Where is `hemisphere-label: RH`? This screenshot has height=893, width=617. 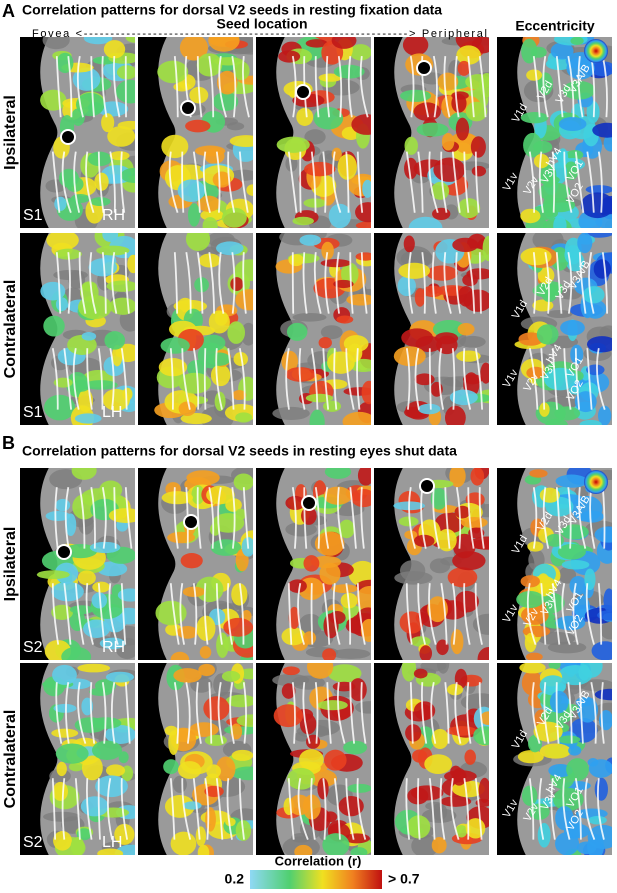
hemisphere-label: RH is located at coordinates (113, 647).